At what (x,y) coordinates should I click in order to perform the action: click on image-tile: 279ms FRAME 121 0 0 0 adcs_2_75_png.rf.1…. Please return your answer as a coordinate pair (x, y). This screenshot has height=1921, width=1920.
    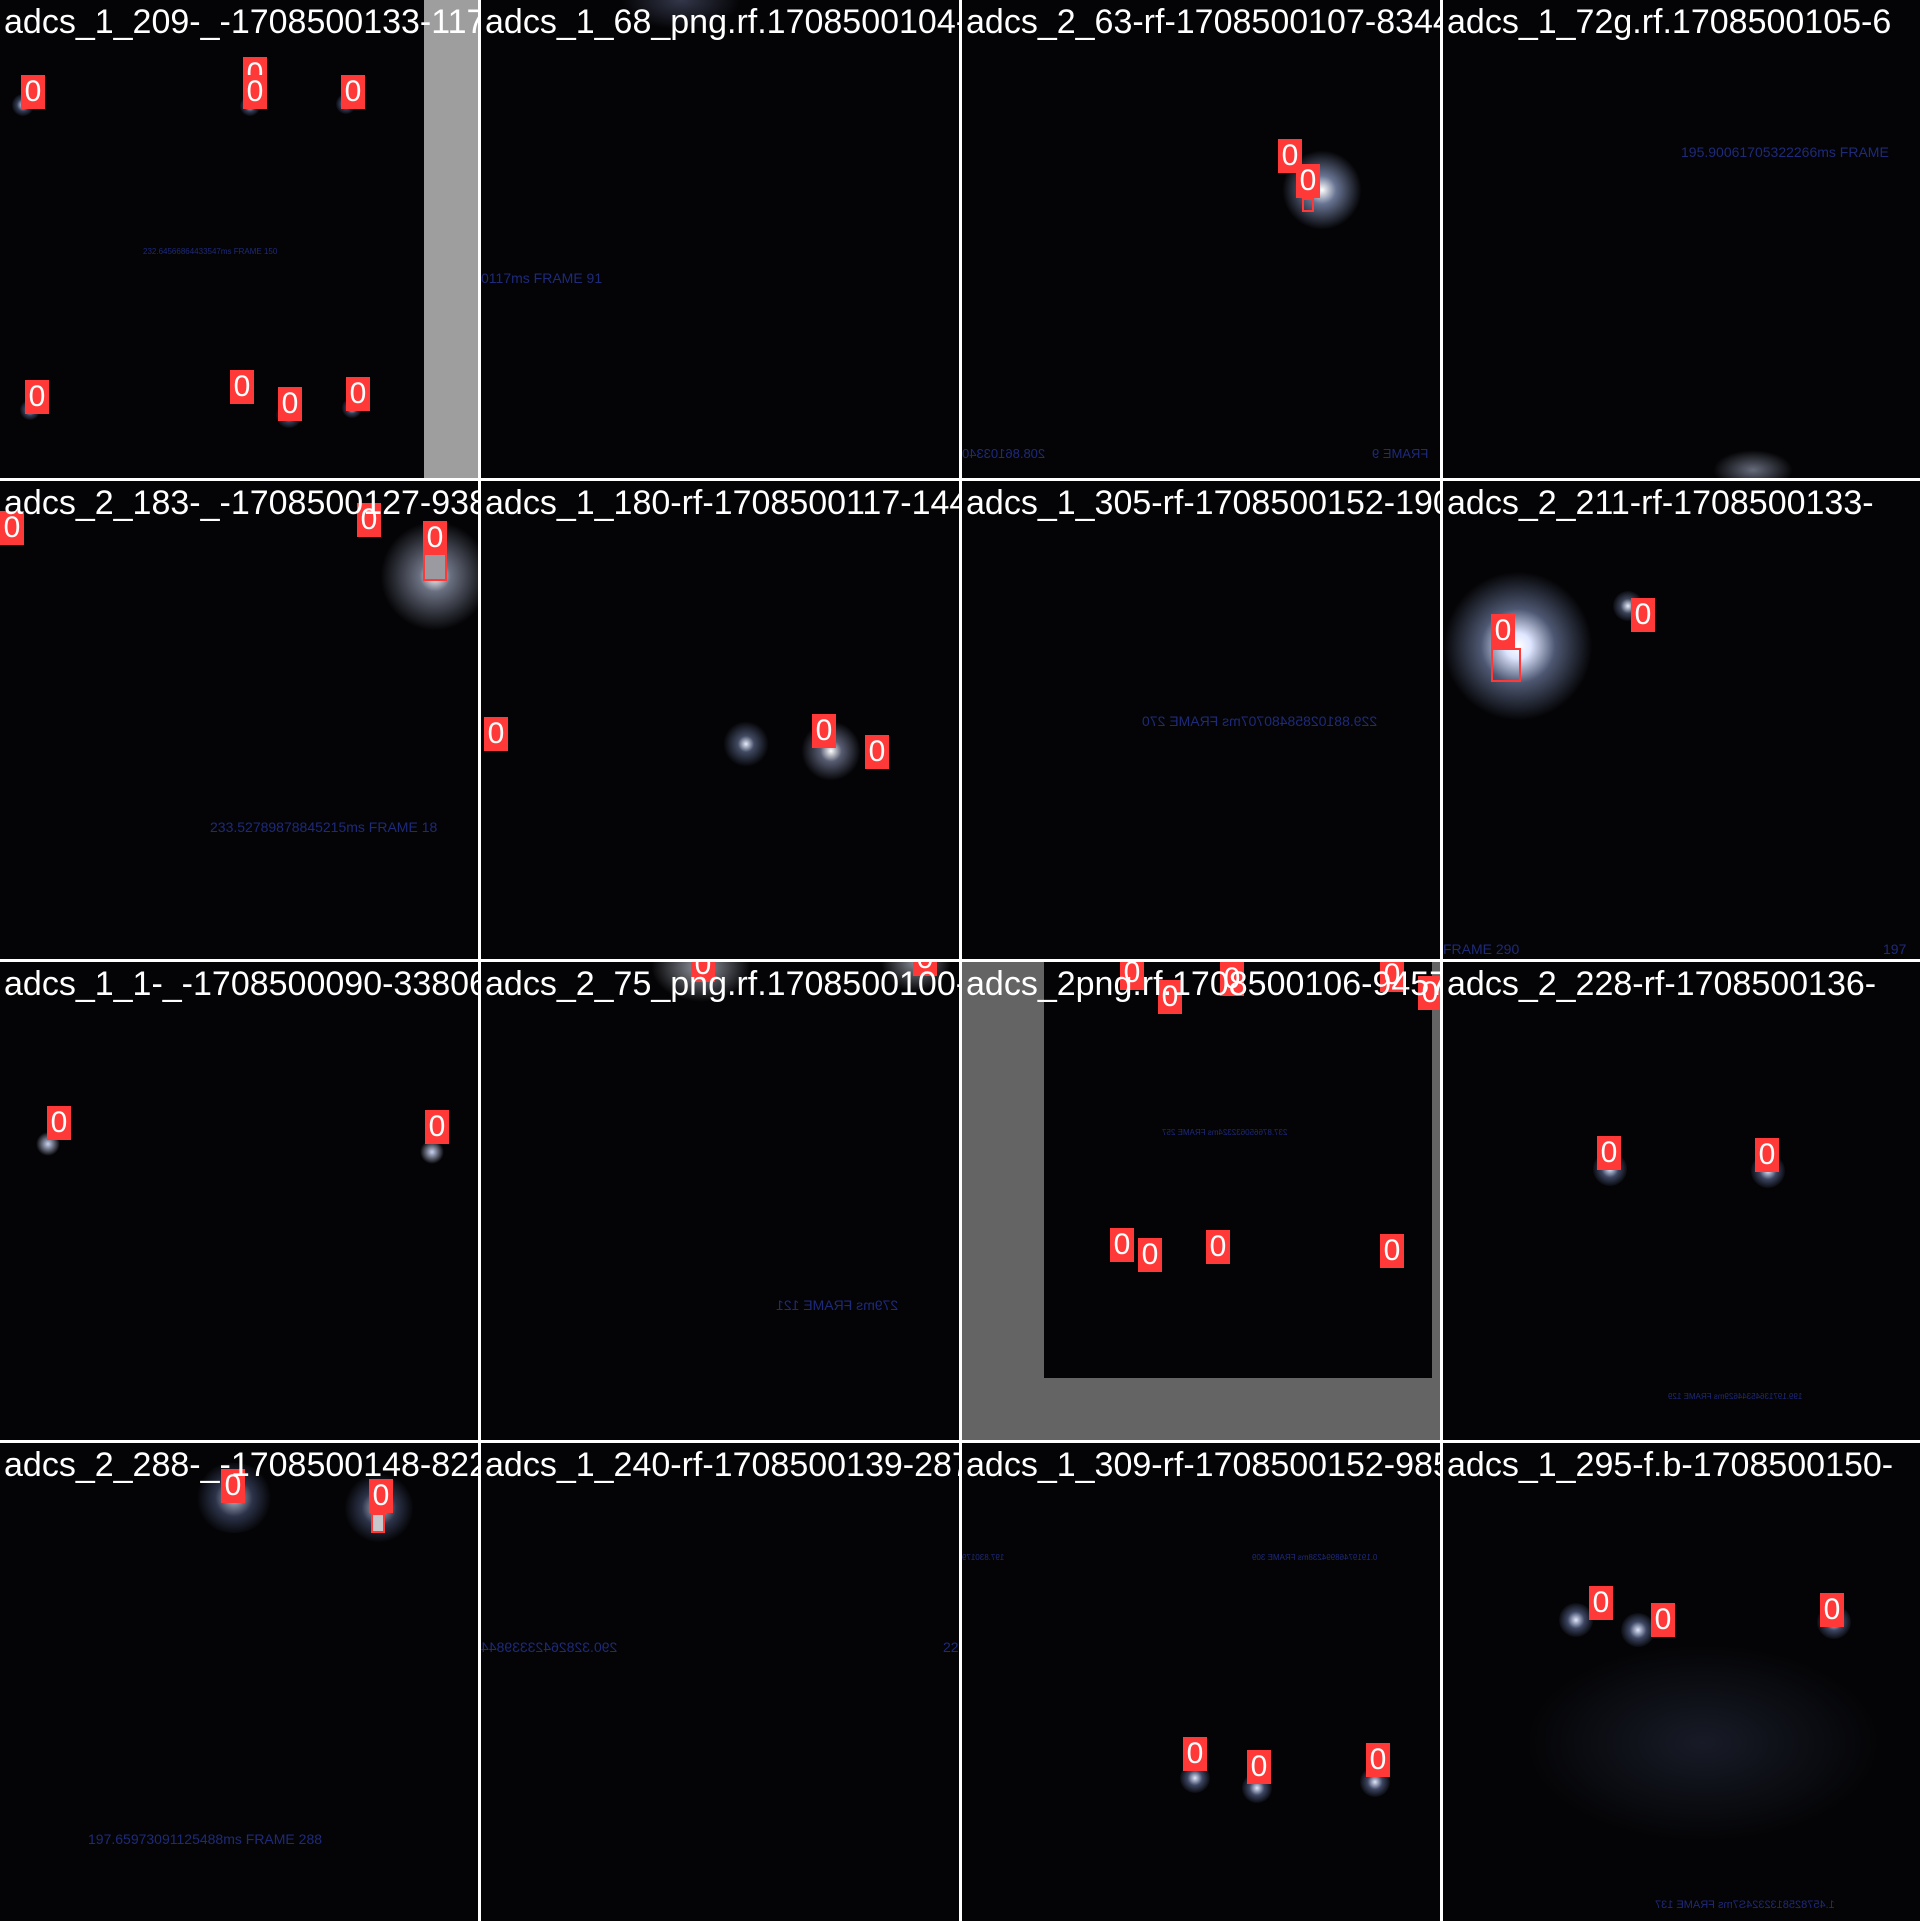
    Looking at the image, I should click on (720, 1201).